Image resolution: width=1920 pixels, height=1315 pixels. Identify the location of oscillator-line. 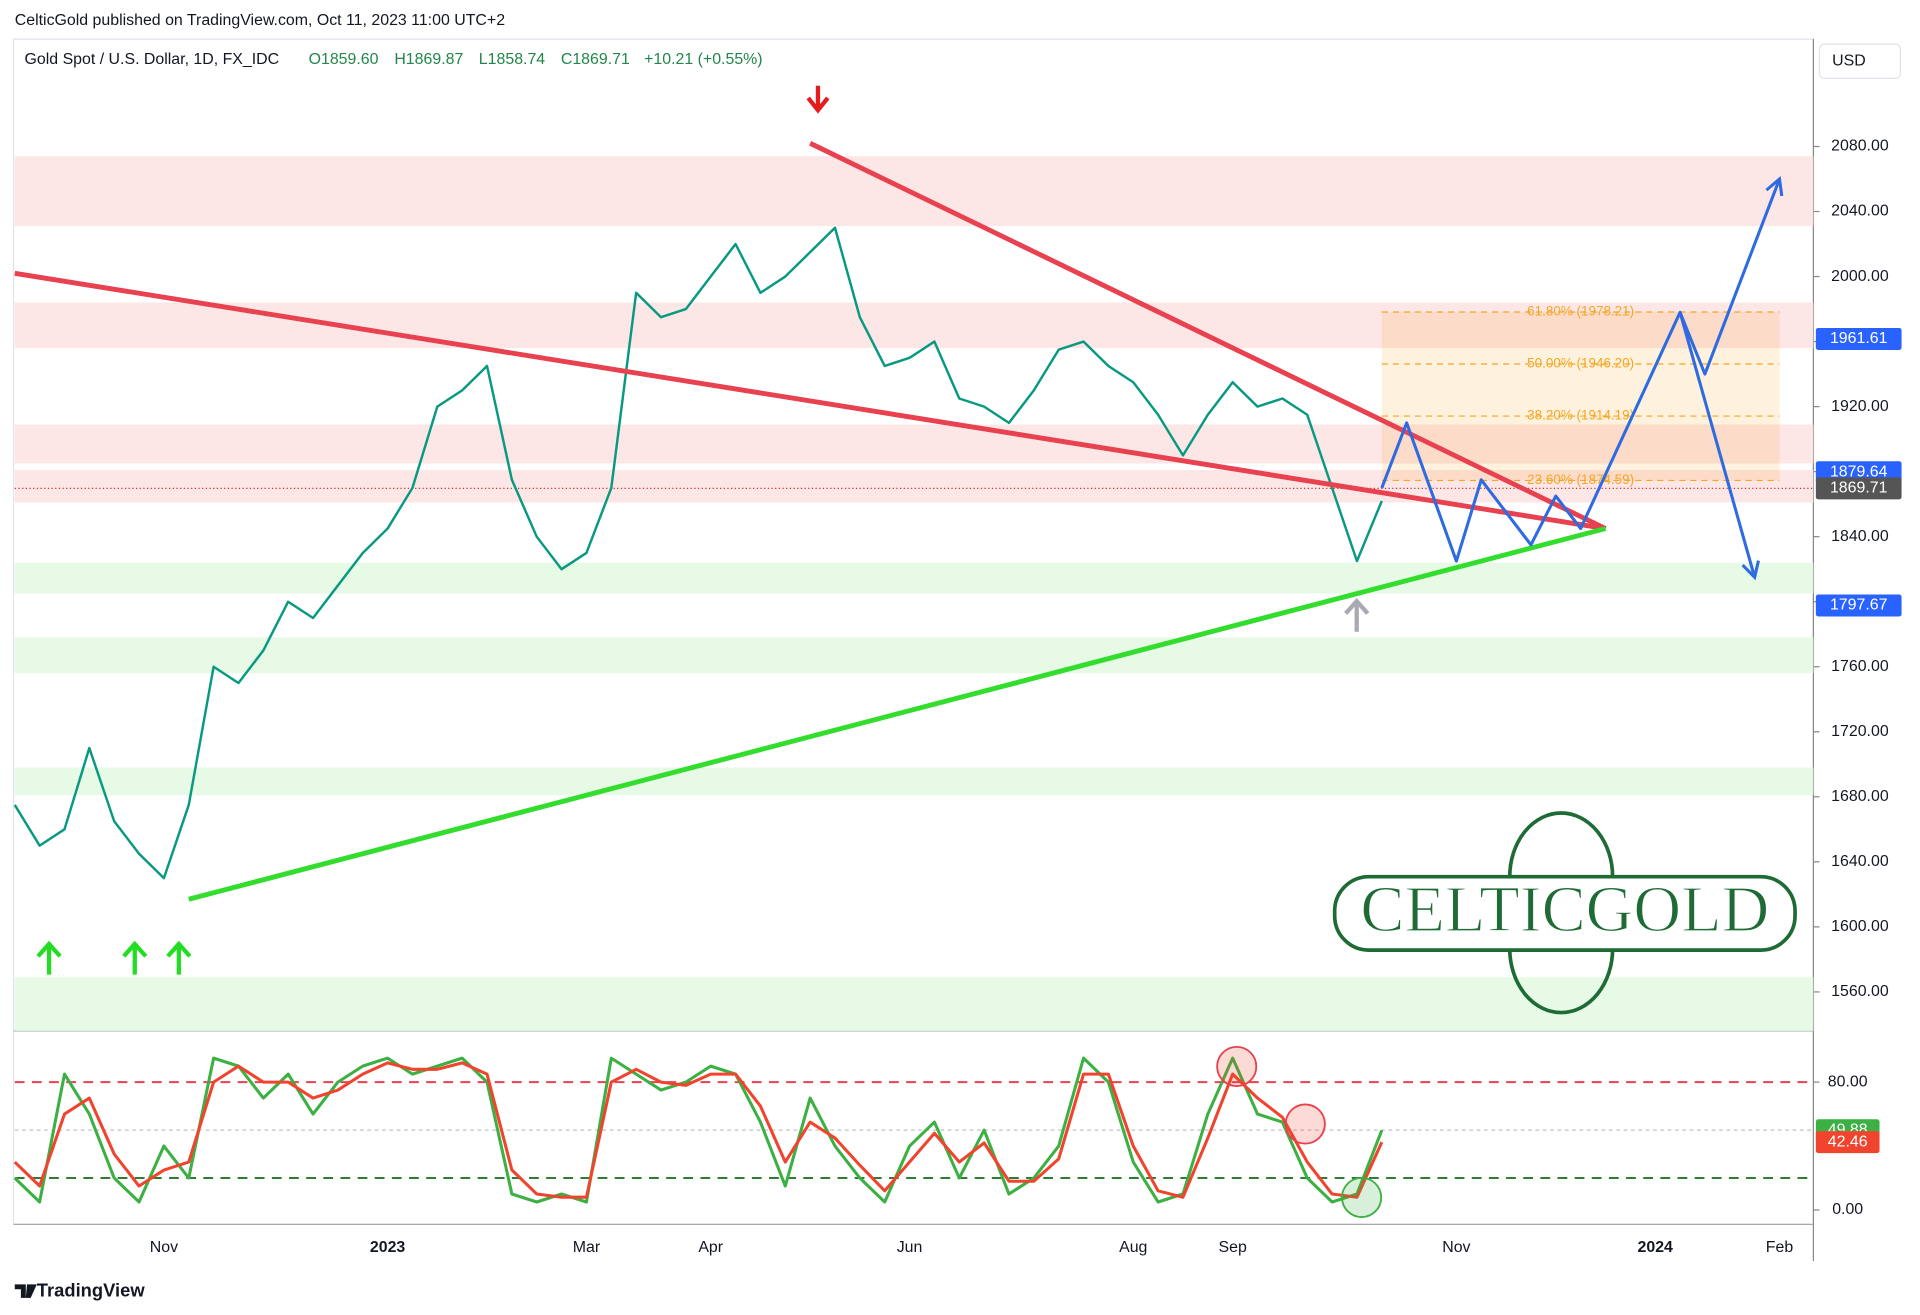
(698, 1130).